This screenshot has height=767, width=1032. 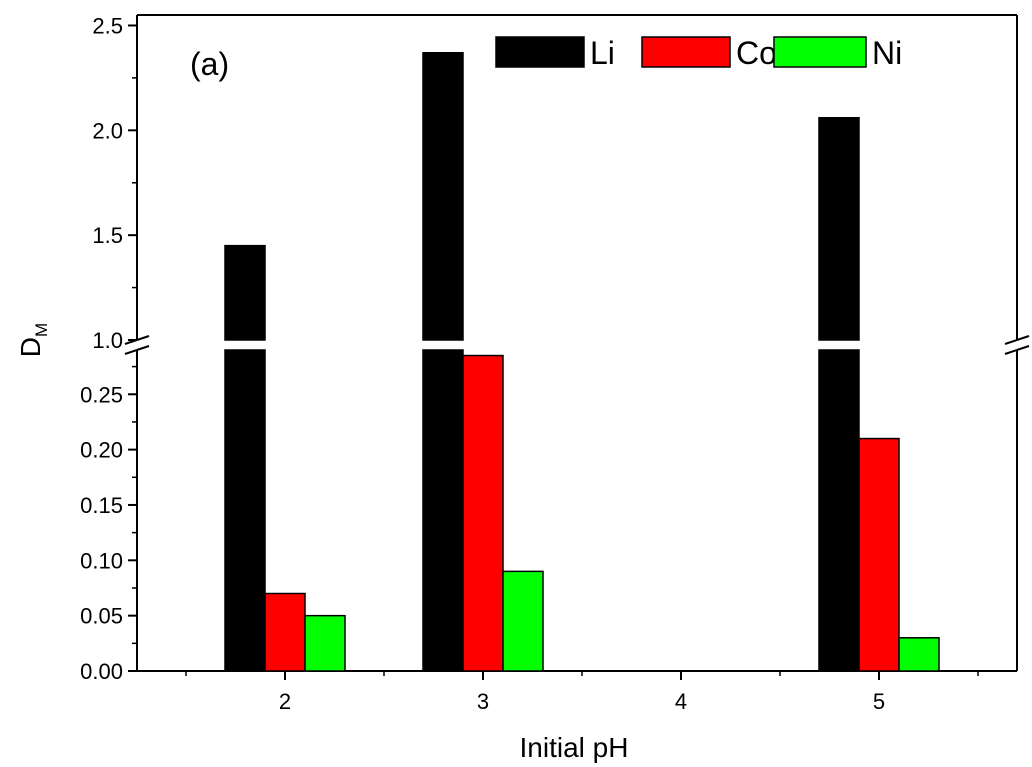 What do you see at coordinates (101, 560) in the screenshot?
I see `y-tick-label: 0.10` at bounding box center [101, 560].